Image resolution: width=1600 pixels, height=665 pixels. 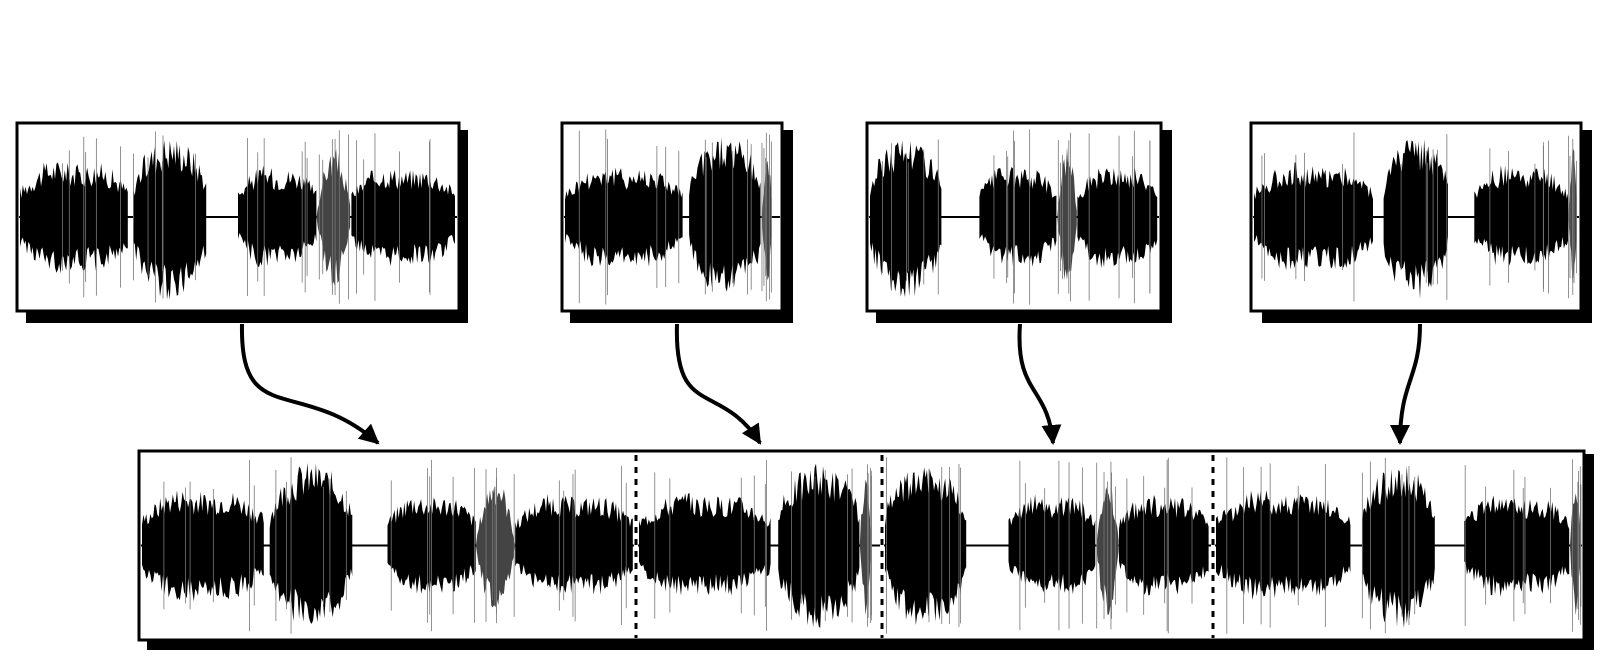 I want to click on clip-2-waveform, so click(x=672, y=217).